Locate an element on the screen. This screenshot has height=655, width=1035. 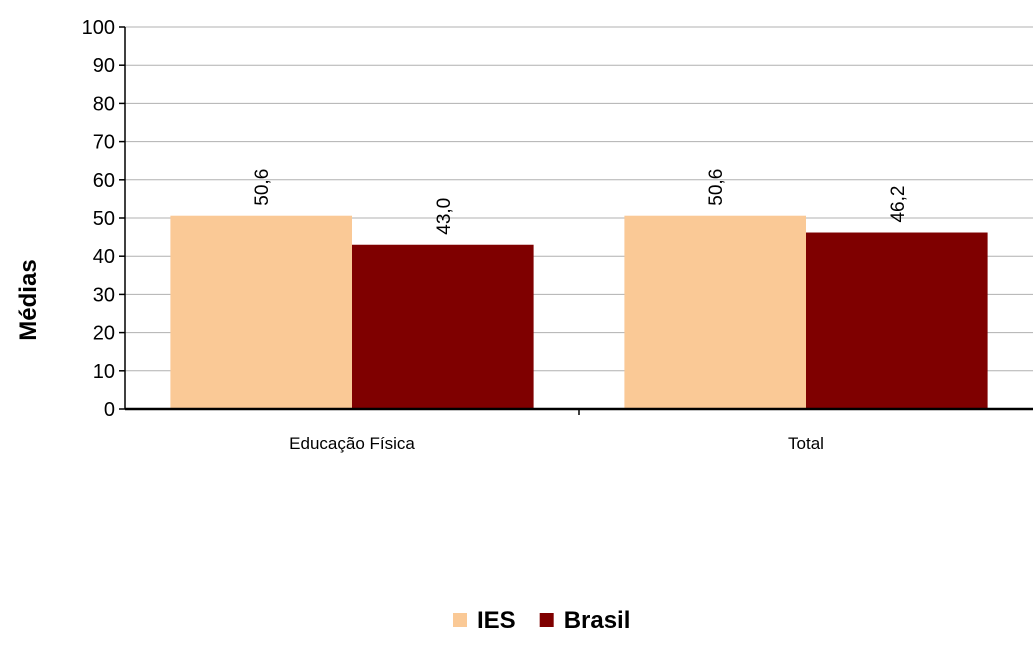
legend: IES Brasil is located at coordinates (541, 620).